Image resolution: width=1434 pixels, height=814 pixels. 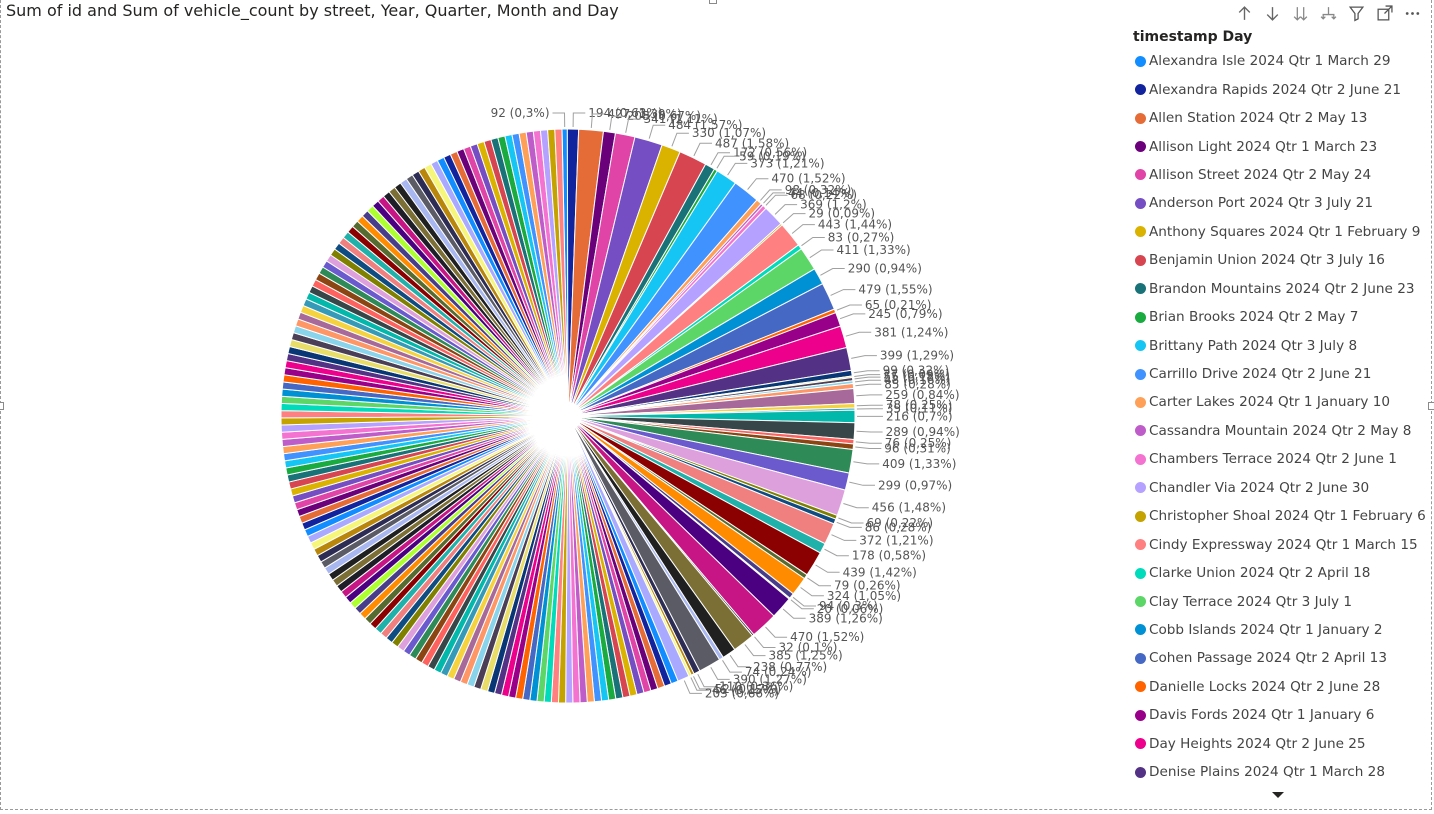 I want to click on filter-icon, so click(x=1356, y=13).